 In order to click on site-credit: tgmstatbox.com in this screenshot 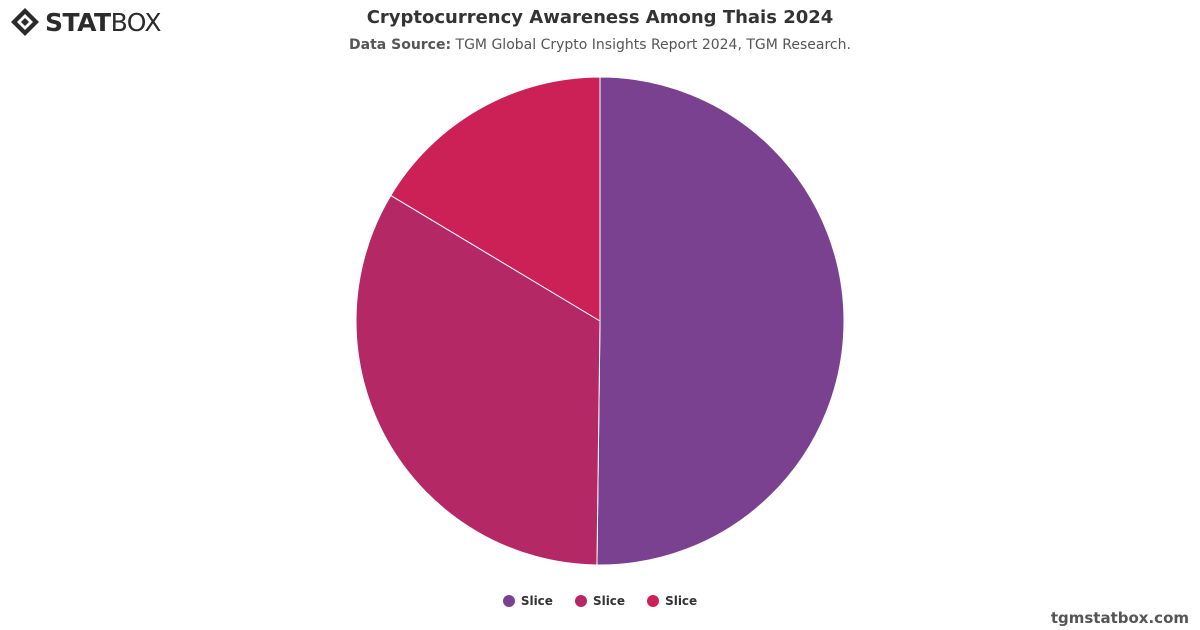, I will do `click(1119, 618)`.